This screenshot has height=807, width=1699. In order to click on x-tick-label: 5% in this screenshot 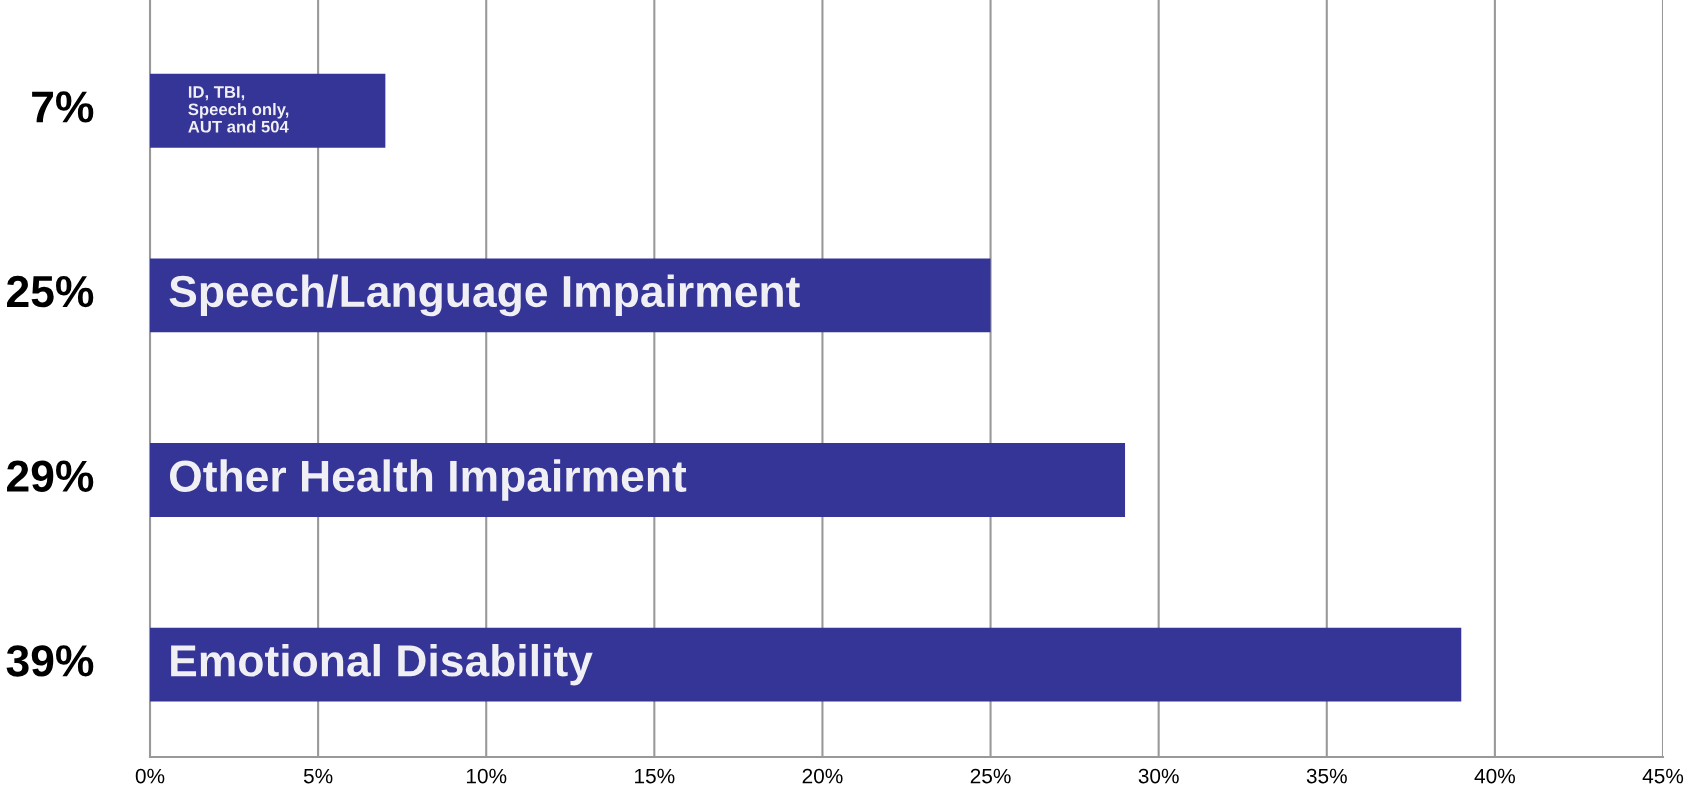, I will do `click(318, 776)`.